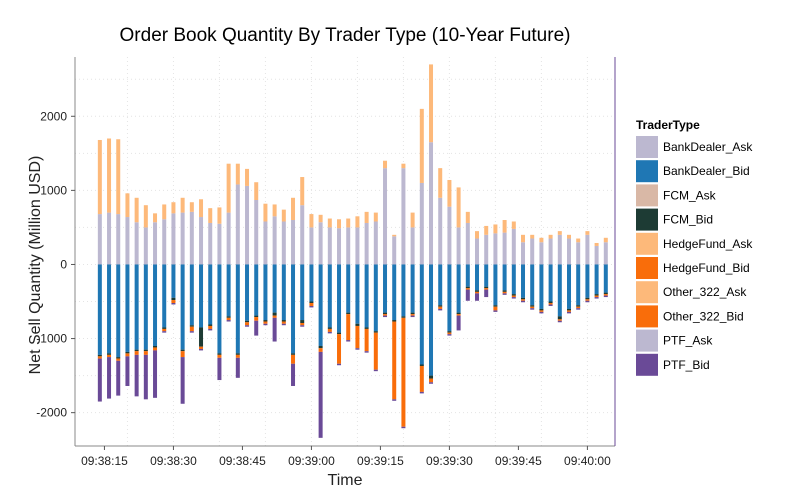  Describe the element at coordinates (647, 171) in the screenshot. I see `legend-swatch-bankdealer-bid` at that location.